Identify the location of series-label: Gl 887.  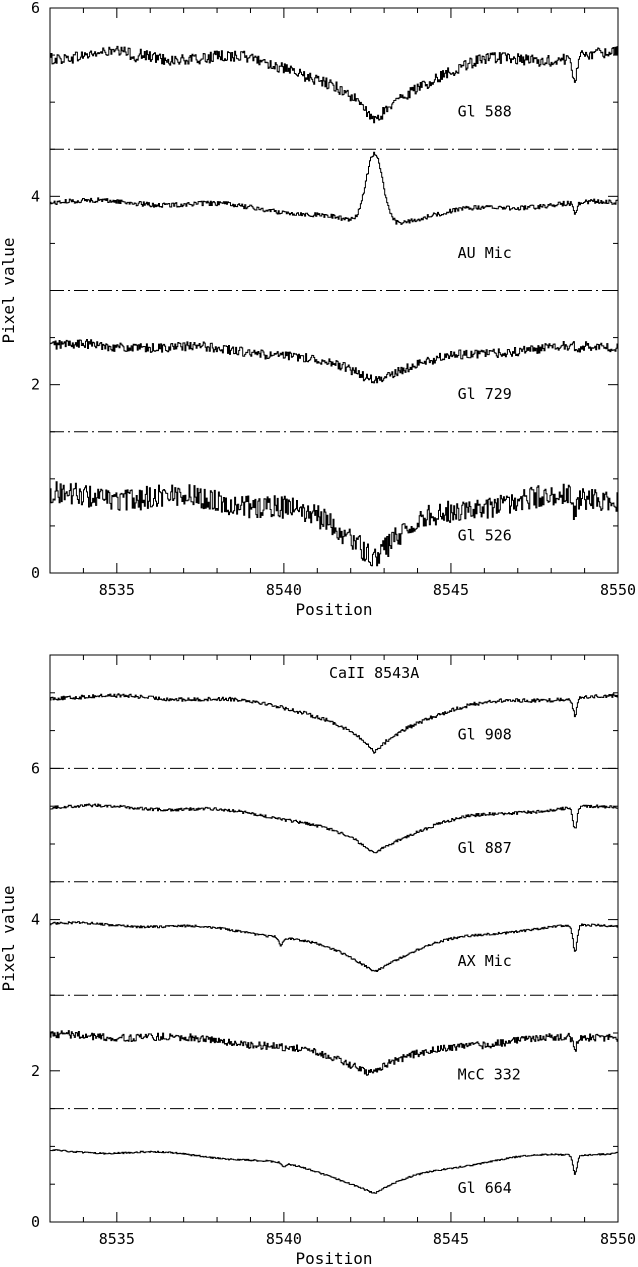
(485, 848).